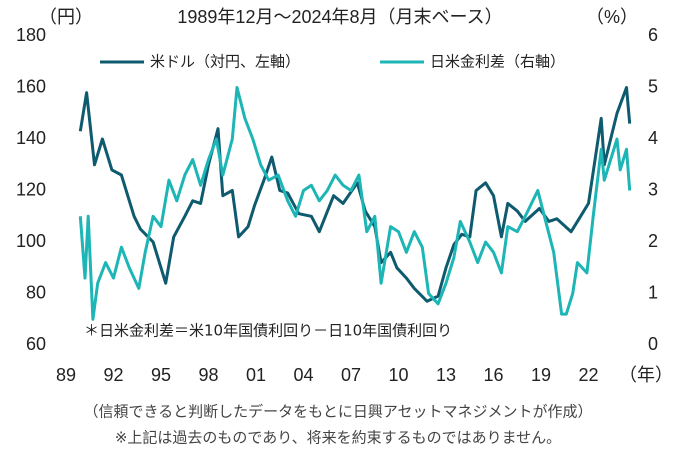 The width and height of the screenshot is (675, 454). Describe the element at coordinates (66, 17) in the screenshot. I see `left-unit: （円）` at that location.